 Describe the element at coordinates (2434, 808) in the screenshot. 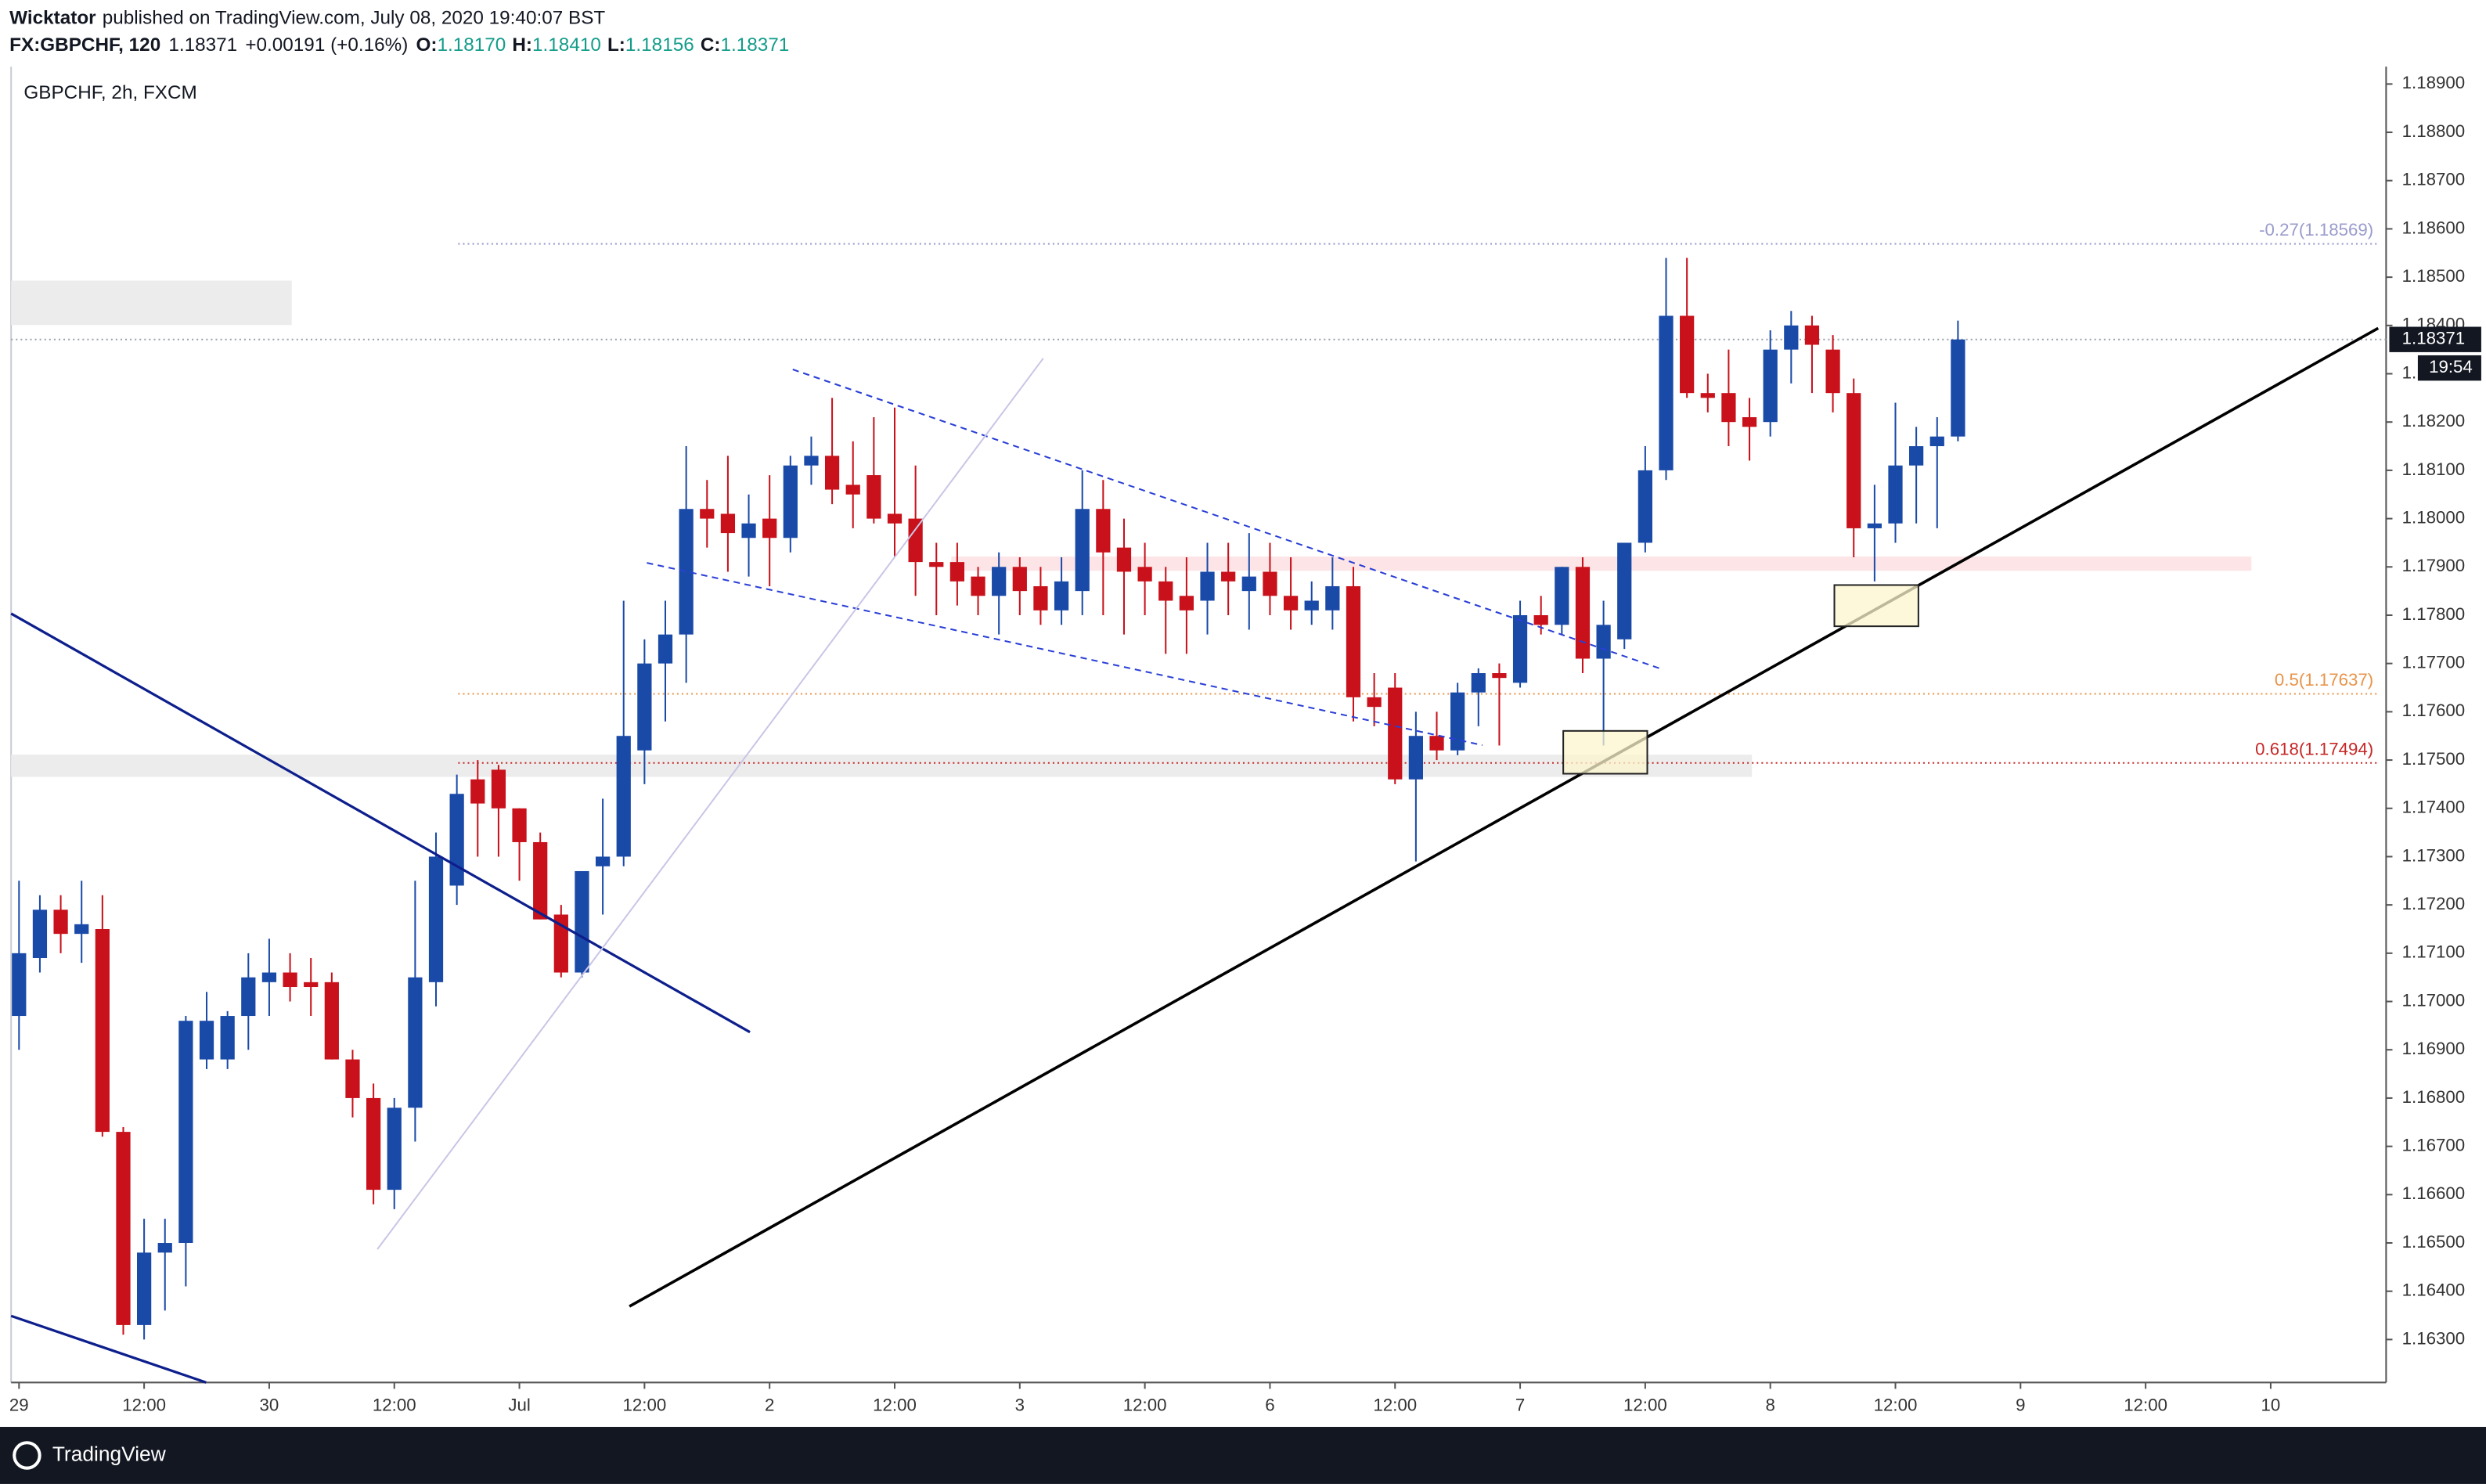

I see `y-tick-label: 1.17400` at that location.